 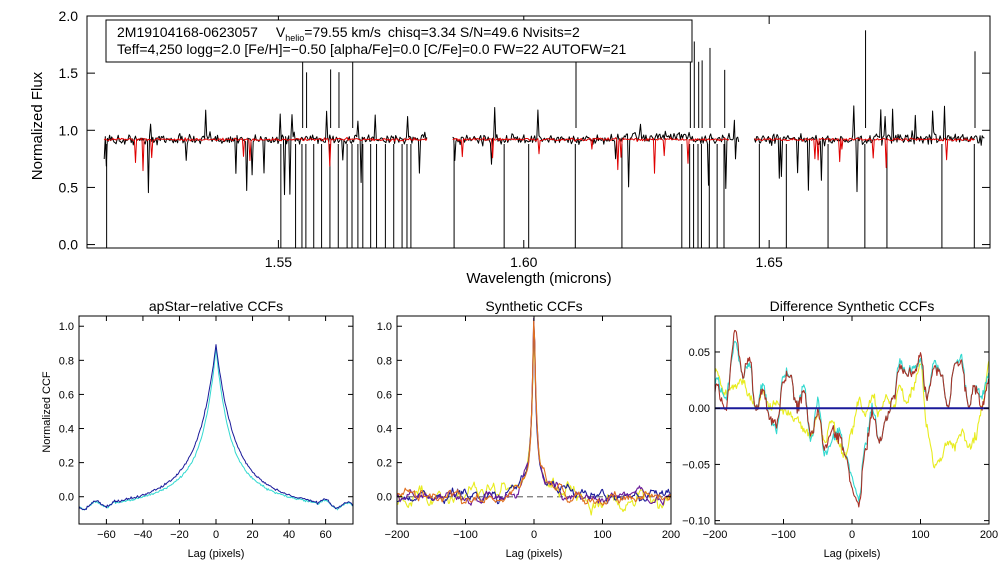 I want to click on x-tick-label: 20, so click(x=252, y=535).